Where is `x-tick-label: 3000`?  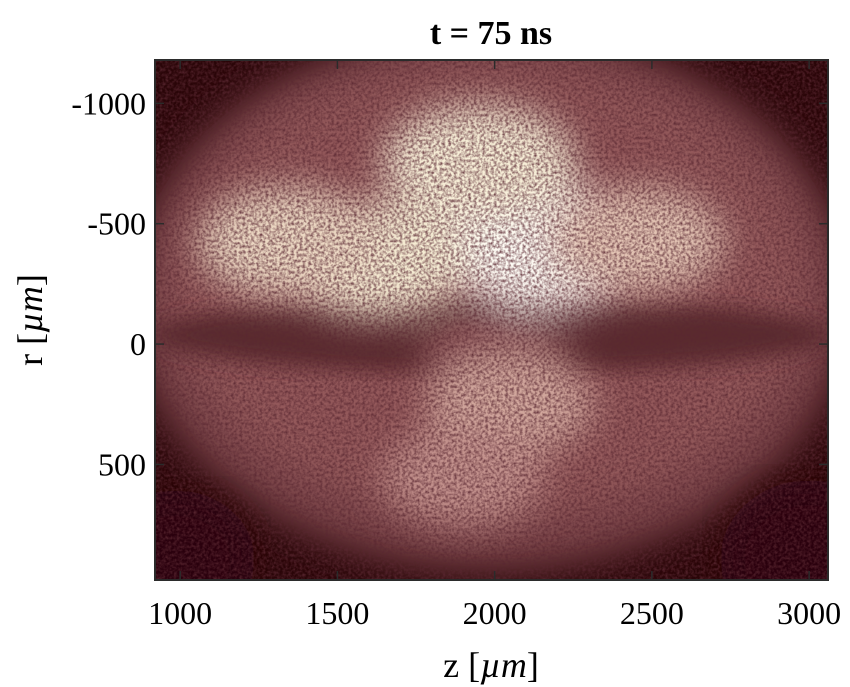 x-tick-label: 3000 is located at coordinates (809, 613).